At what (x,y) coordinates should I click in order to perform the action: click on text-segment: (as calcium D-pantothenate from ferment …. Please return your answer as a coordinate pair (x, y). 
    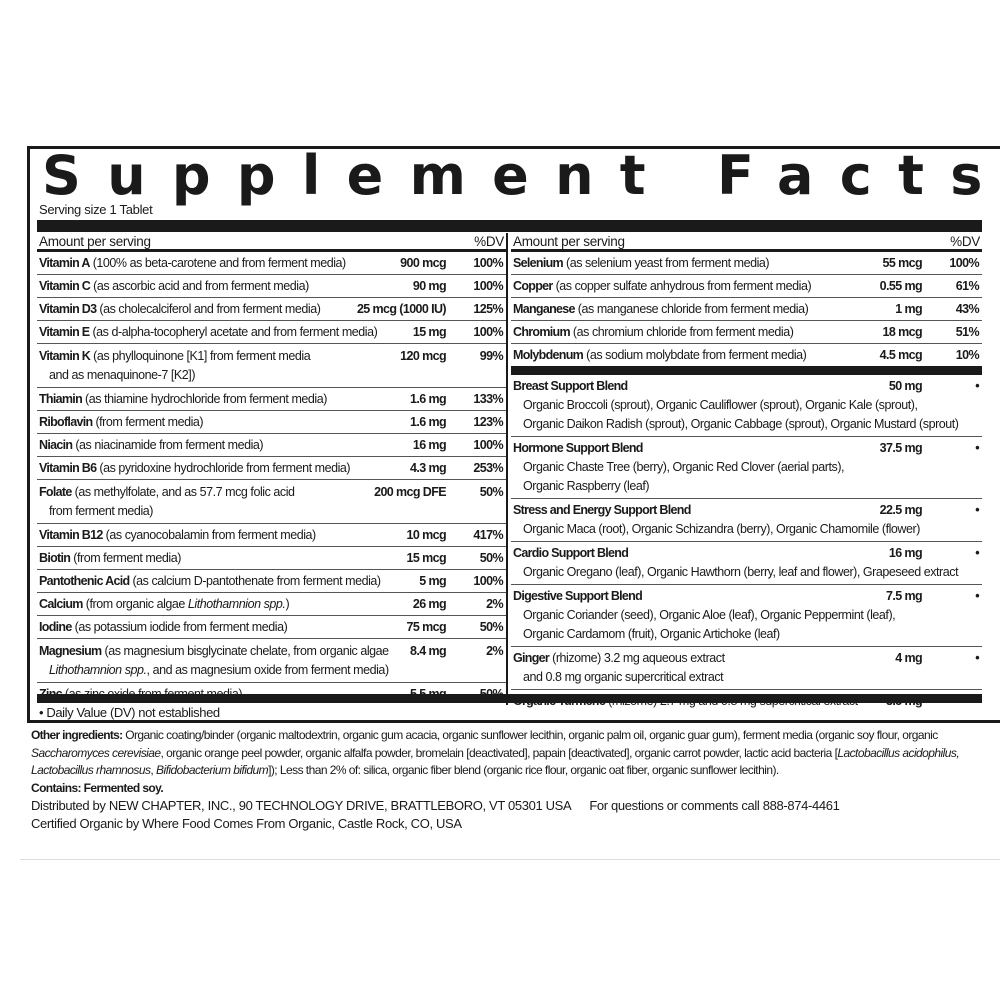
    Looking at the image, I should click on (255, 581).